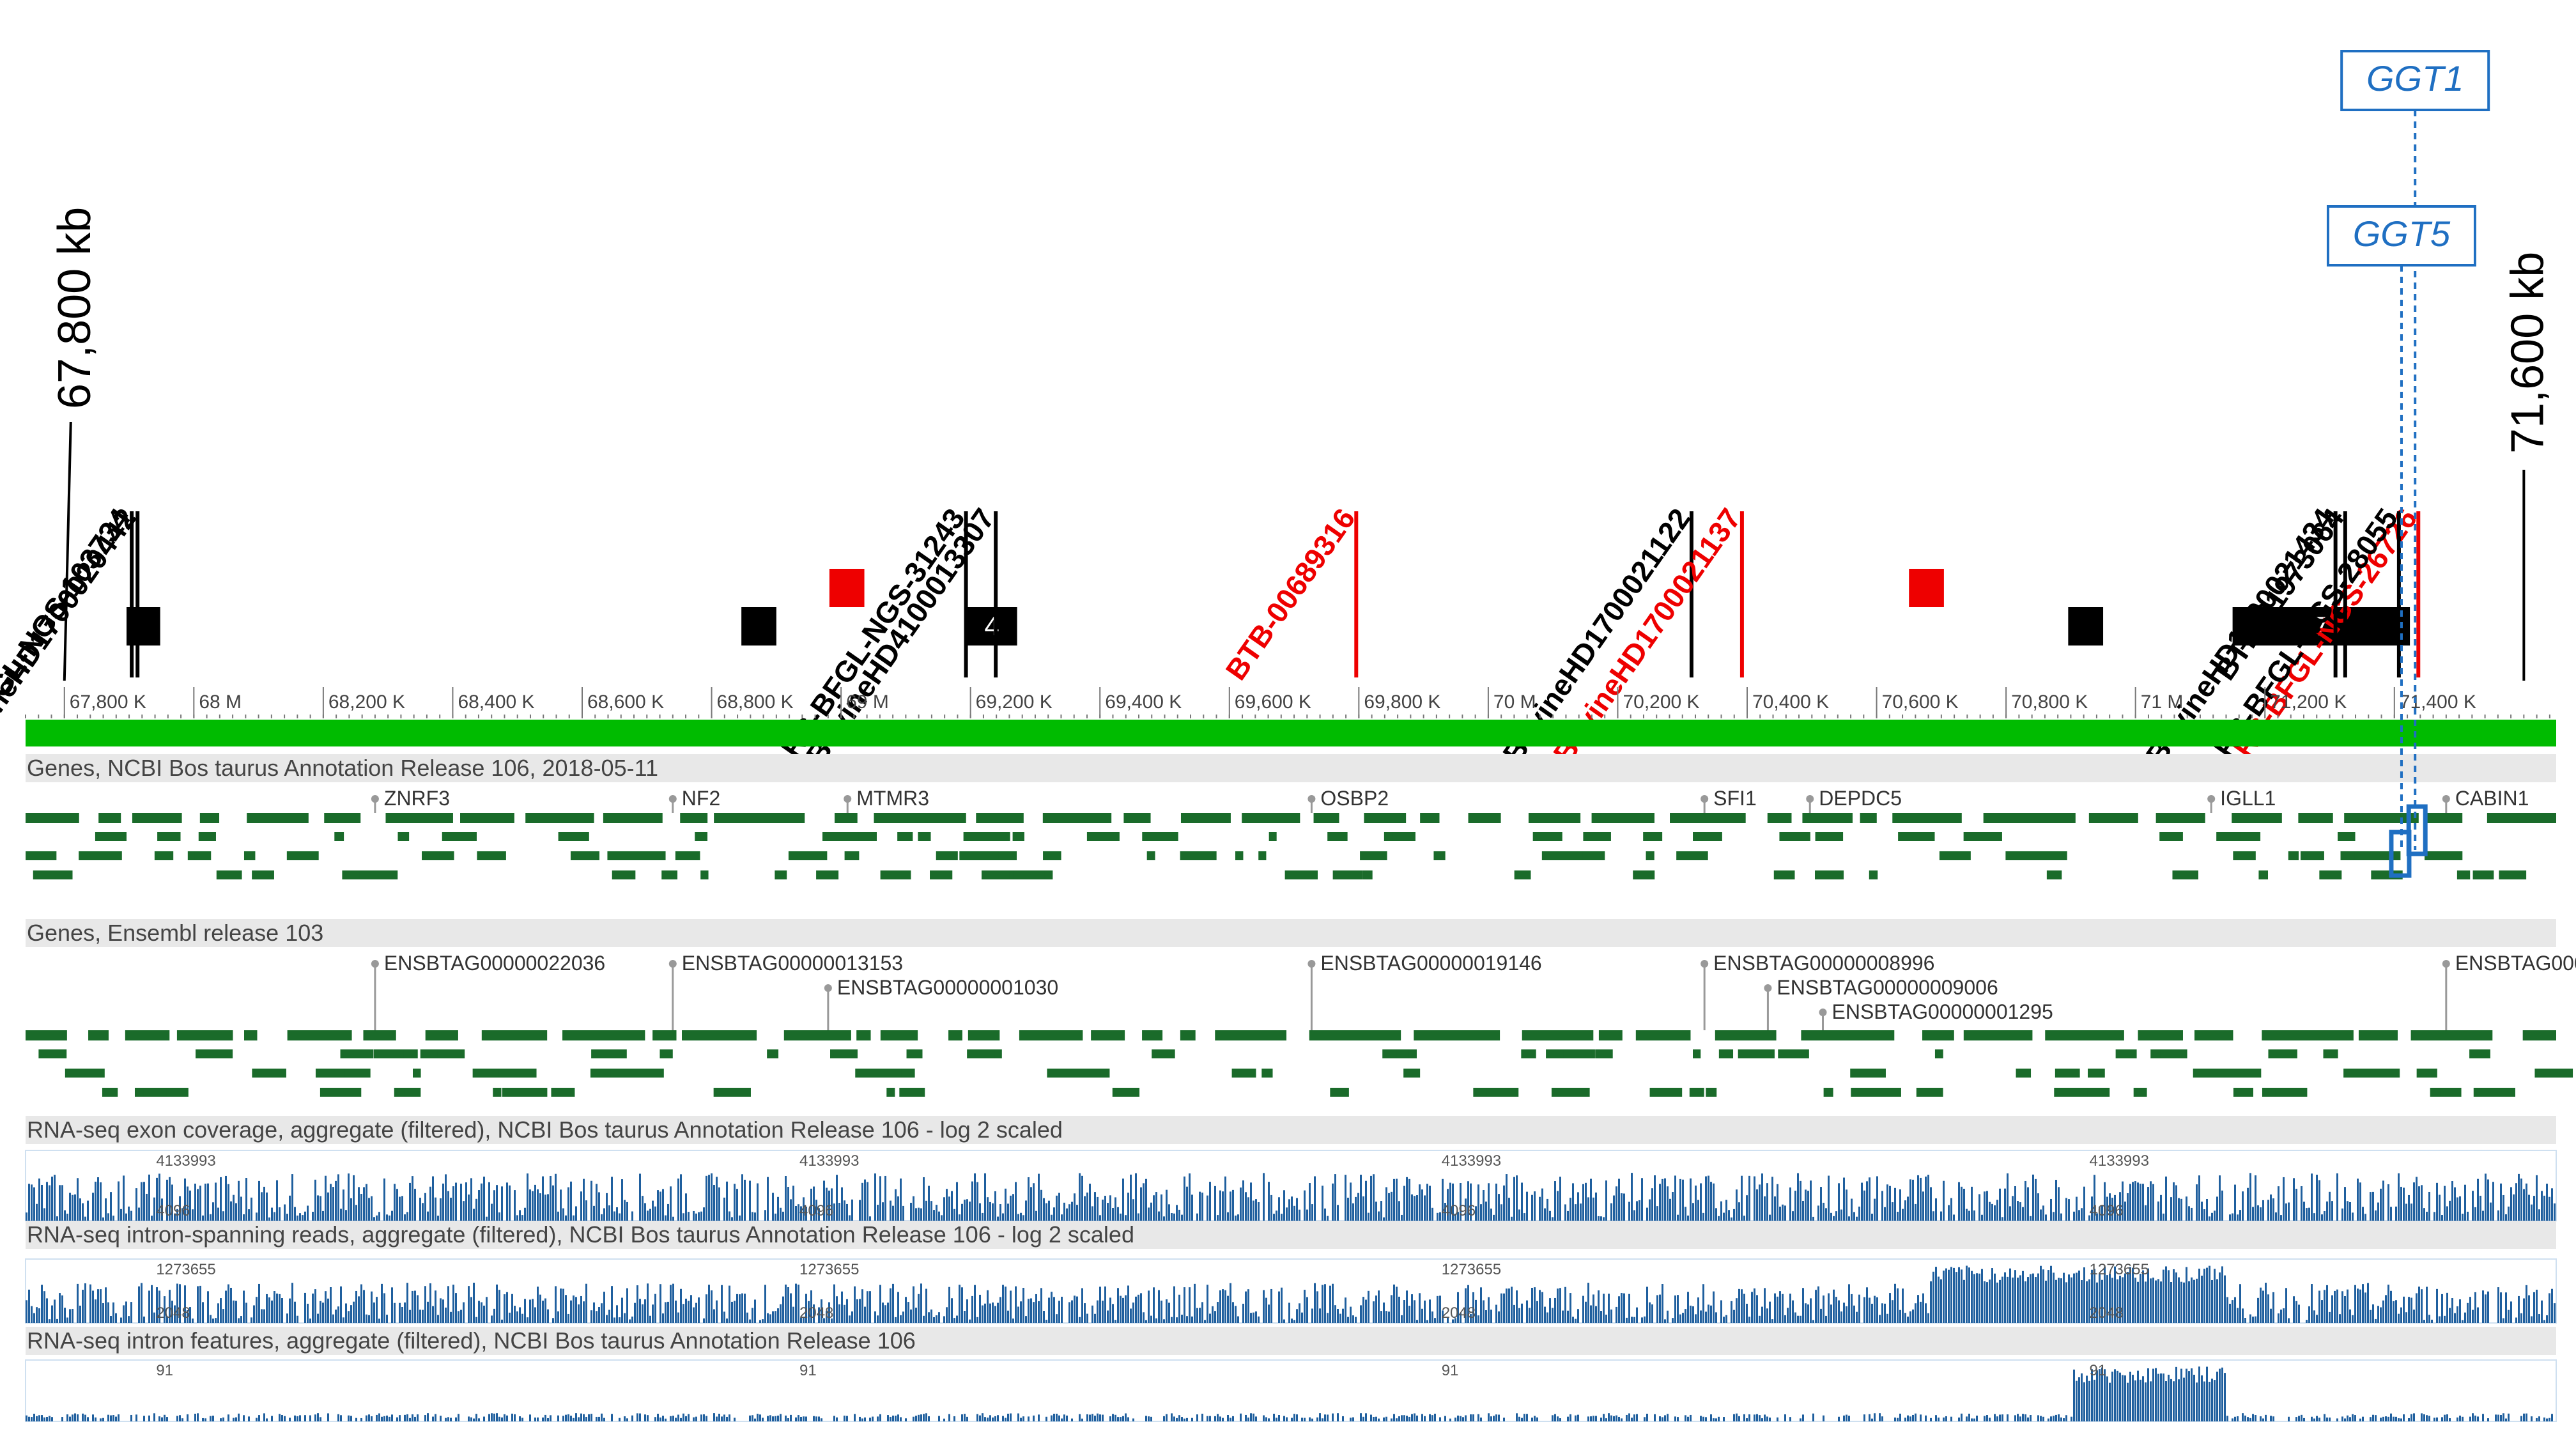  What do you see at coordinates (892, 798) in the screenshot?
I see `gene-label: MTMR3` at bounding box center [892, 798].